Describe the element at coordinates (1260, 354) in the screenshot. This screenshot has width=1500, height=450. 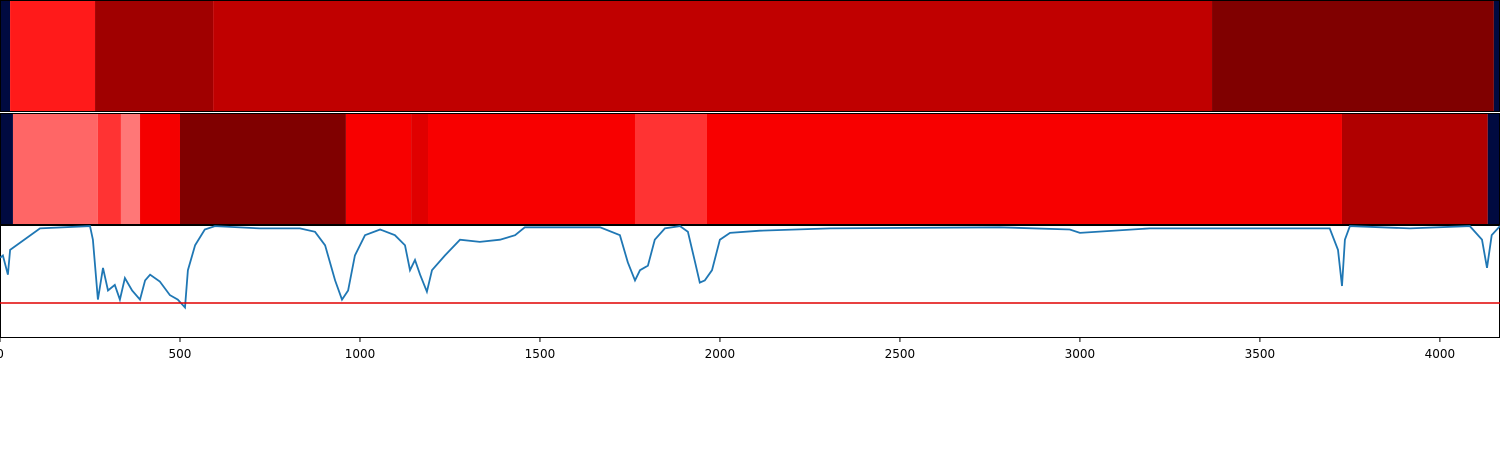
I see `x-tick-label: 3500` at that location.